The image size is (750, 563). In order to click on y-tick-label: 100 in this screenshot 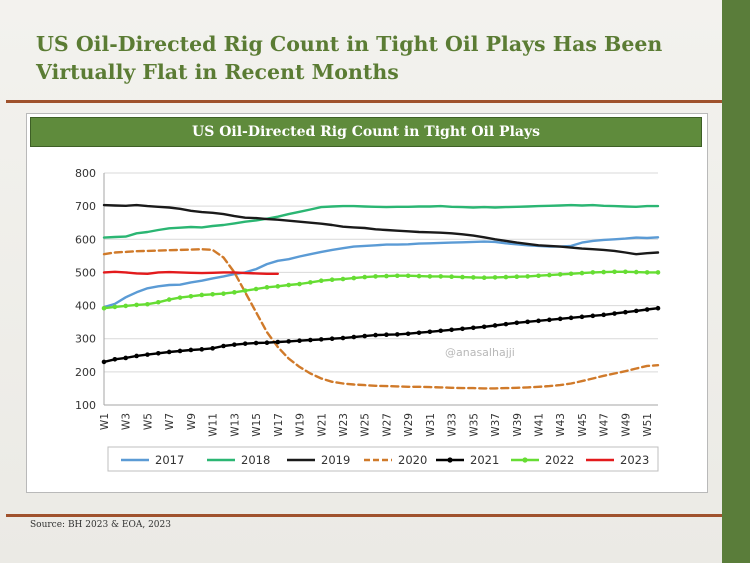, I will do `click(85, 405)`.